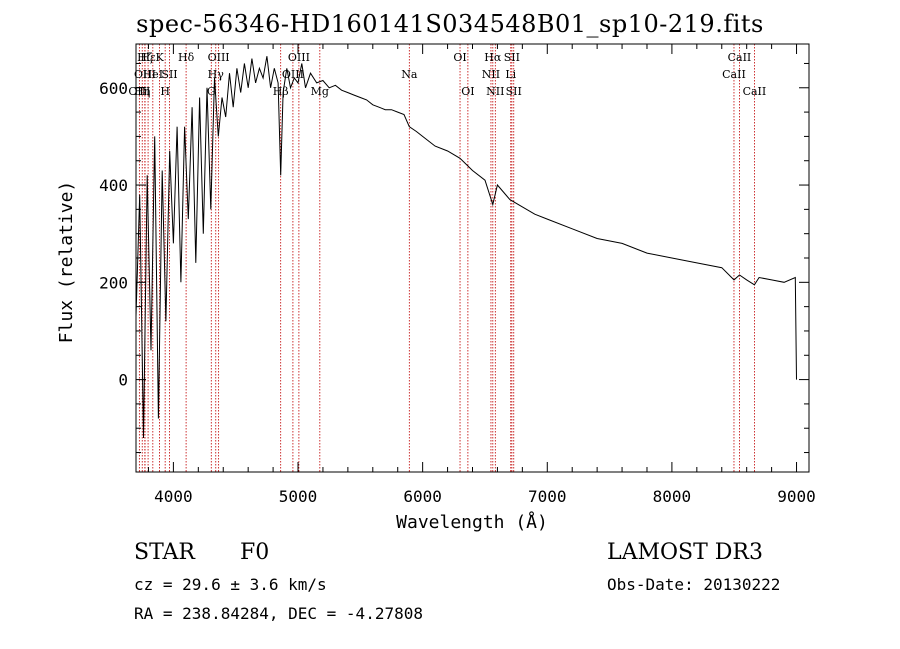 The image size is (900, 649). What do you see at coordinates (148, 57) in the screenshot?
I see `line-label-4: Hε` at bounding box center [148, 57].